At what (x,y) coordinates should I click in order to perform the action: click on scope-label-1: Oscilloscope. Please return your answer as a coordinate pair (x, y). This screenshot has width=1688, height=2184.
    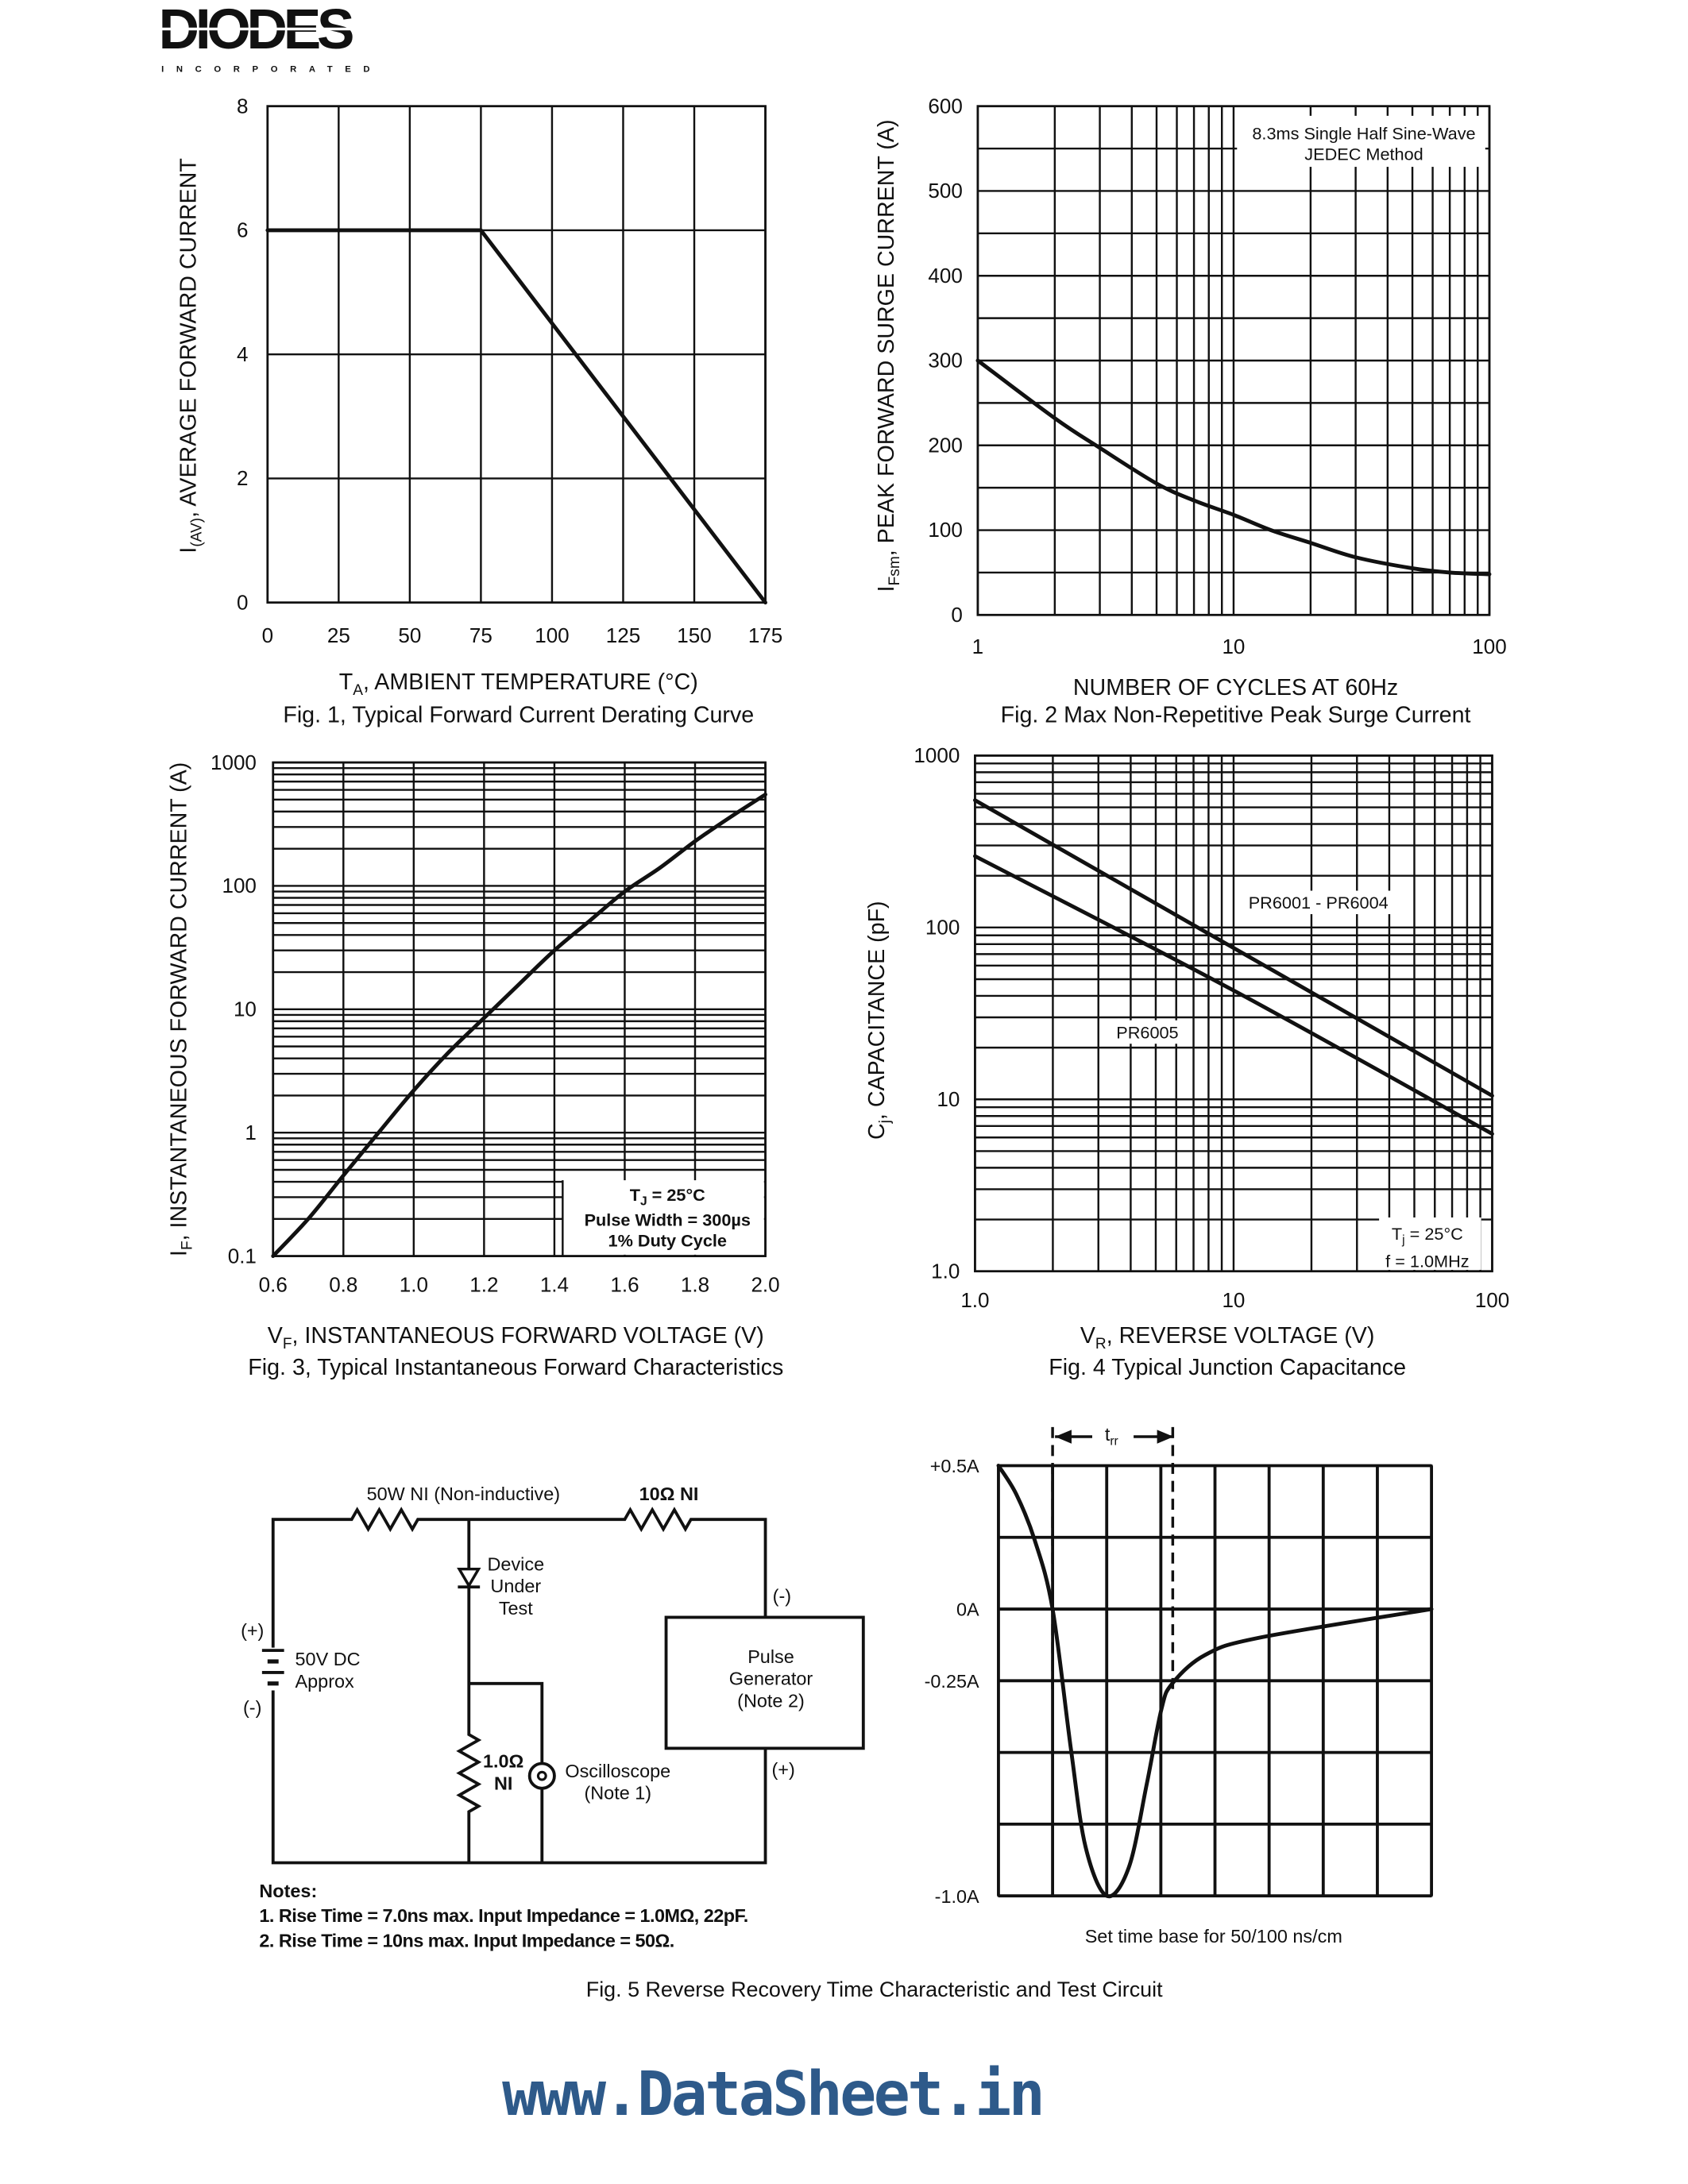
    Looking at the image, I should click on (617, 1771).